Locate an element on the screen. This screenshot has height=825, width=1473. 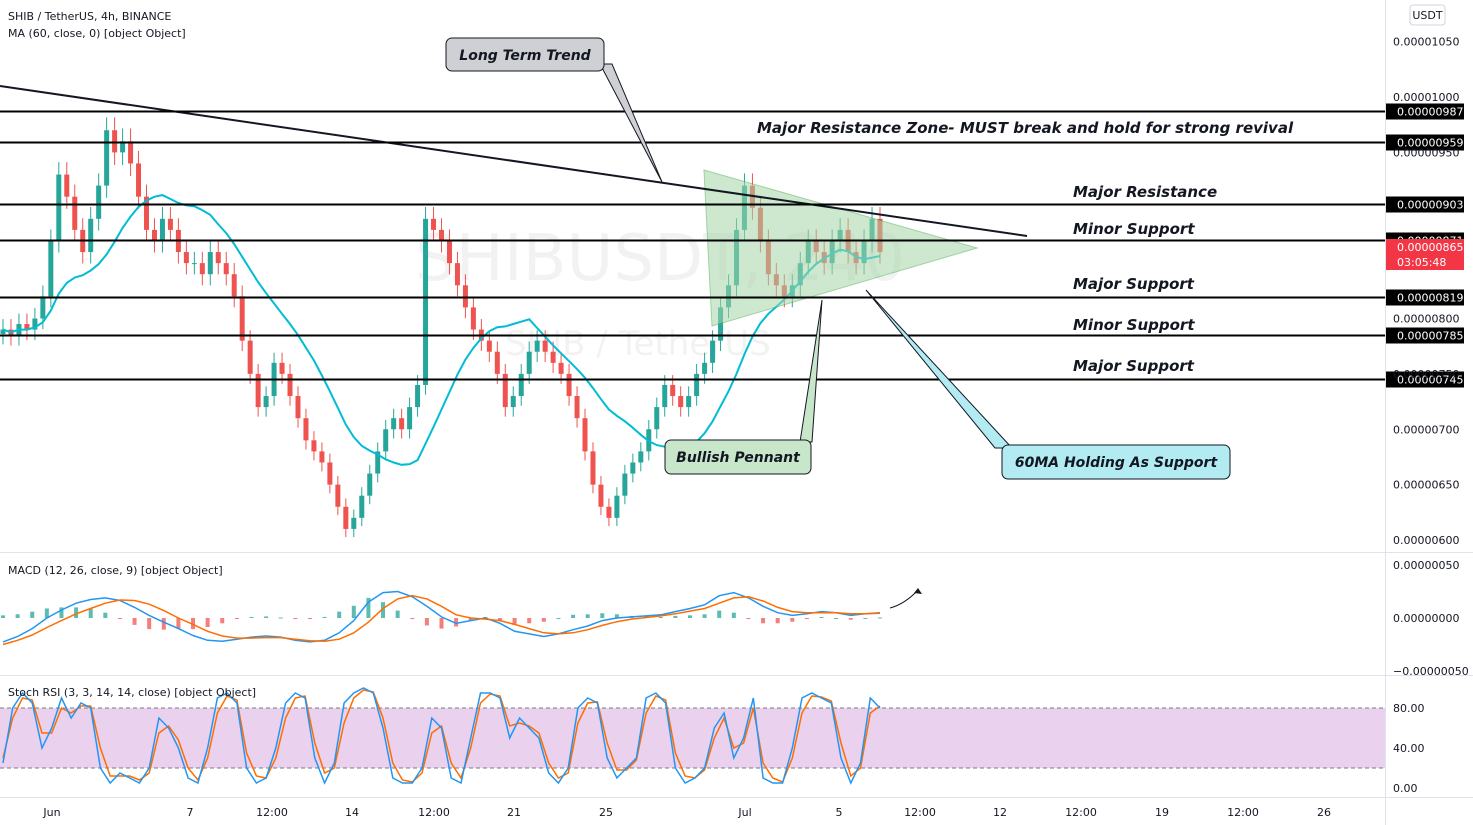
macd-line is located at coordinates (441, 616).